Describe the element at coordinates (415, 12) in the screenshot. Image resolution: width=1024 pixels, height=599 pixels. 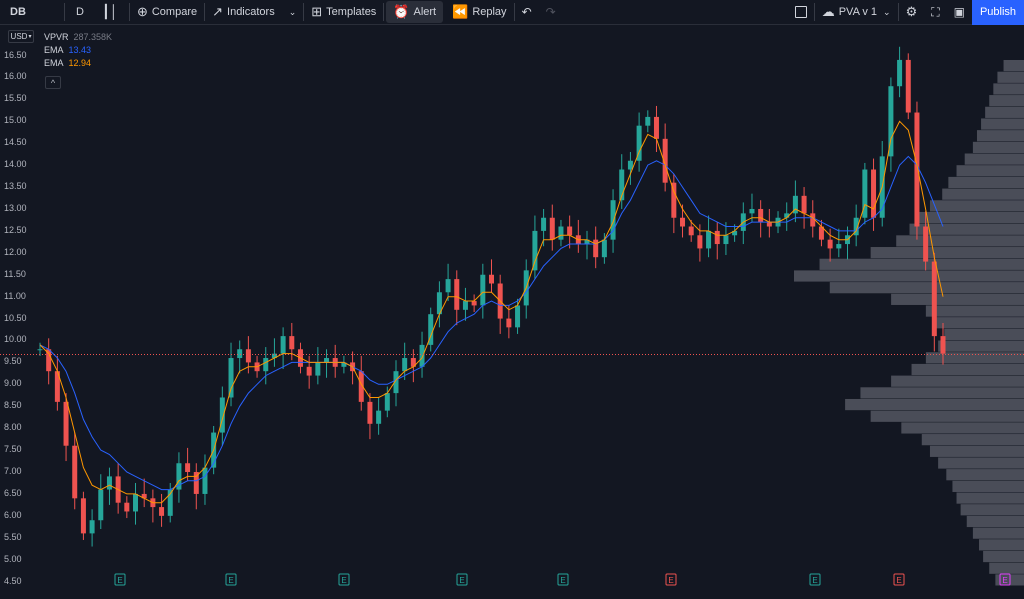
I see `alert-button: ⏰ Alert` at that location.